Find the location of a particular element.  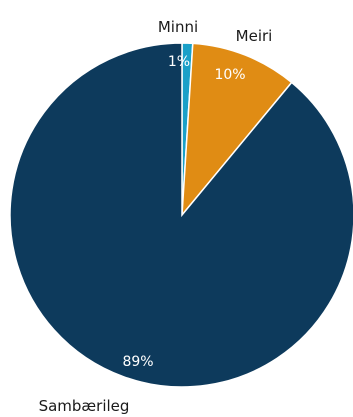

slice-category-label-sambaerileg: Sambærileg is located at coordinates (84, 406).